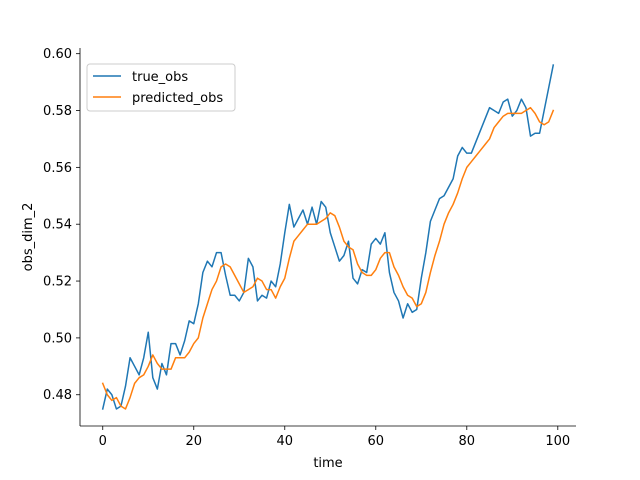 This screenshot has width=640, height=480. I want to click on y-tick-label: 0.58, so click(57, 111).